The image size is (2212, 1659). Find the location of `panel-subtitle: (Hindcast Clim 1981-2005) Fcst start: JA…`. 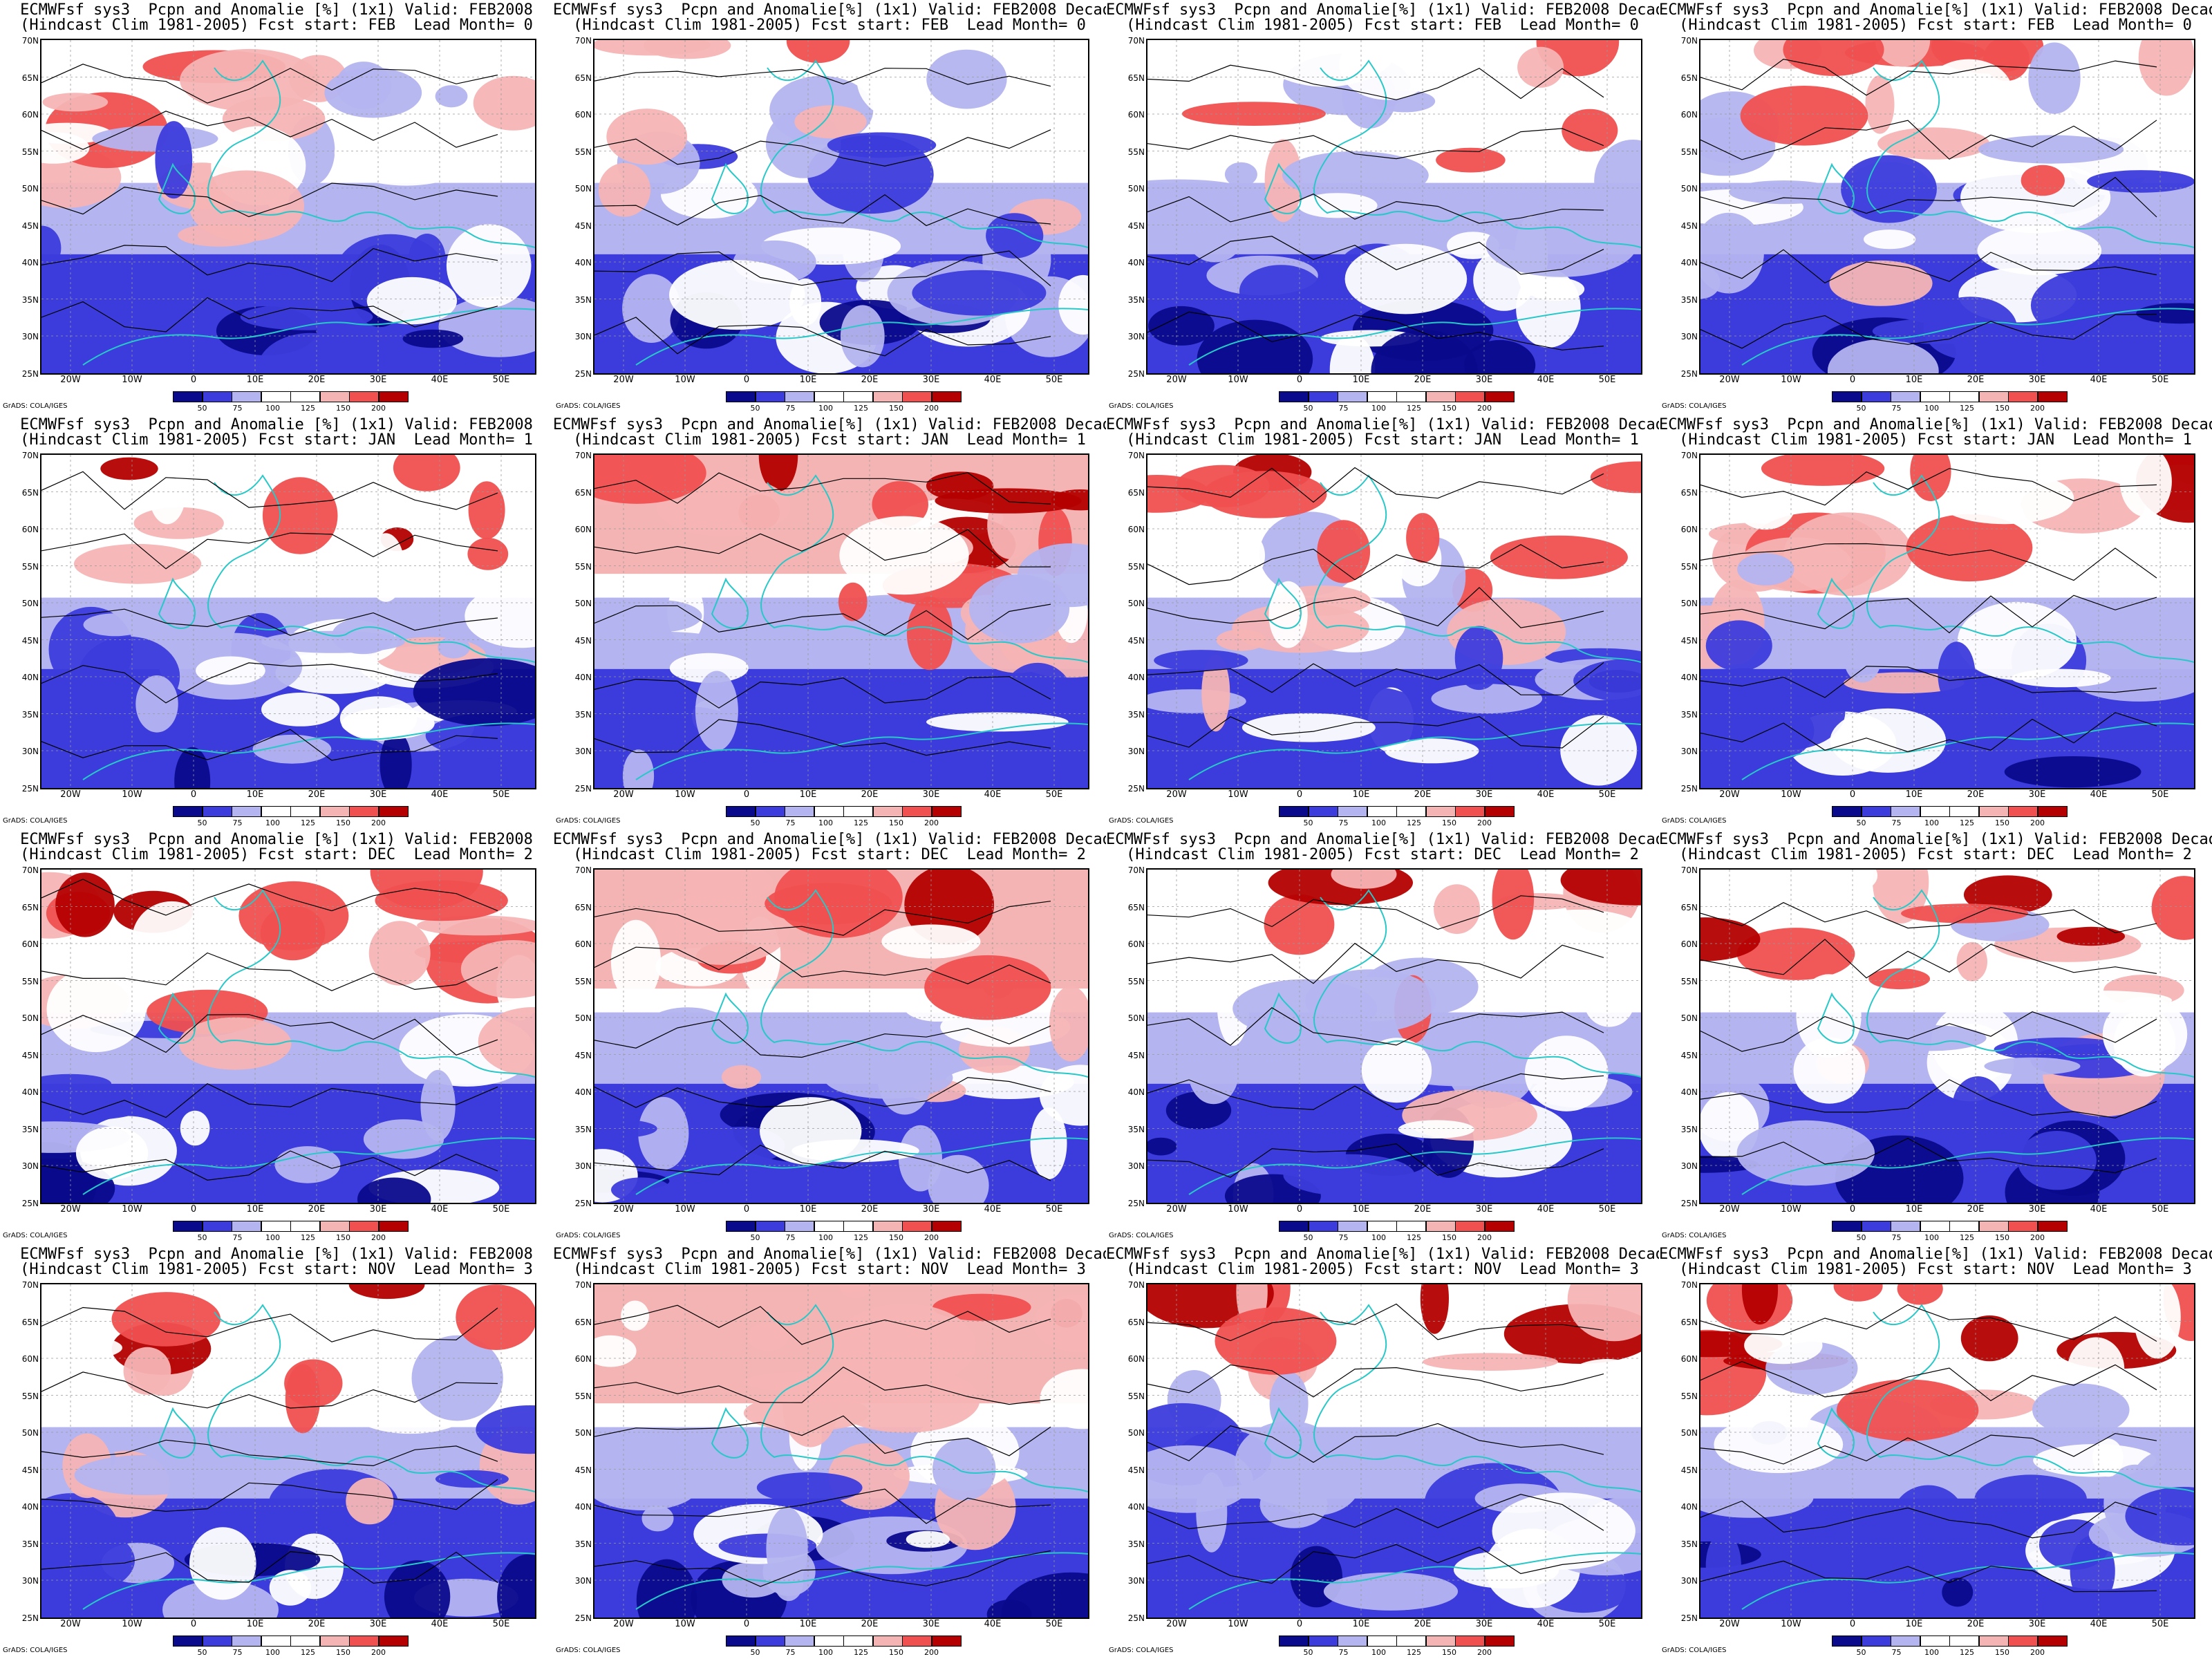

panel-subtitle: (Hindcast Clim 1981-2005) Fcst start: JA… is located at coordinates (276, 440).